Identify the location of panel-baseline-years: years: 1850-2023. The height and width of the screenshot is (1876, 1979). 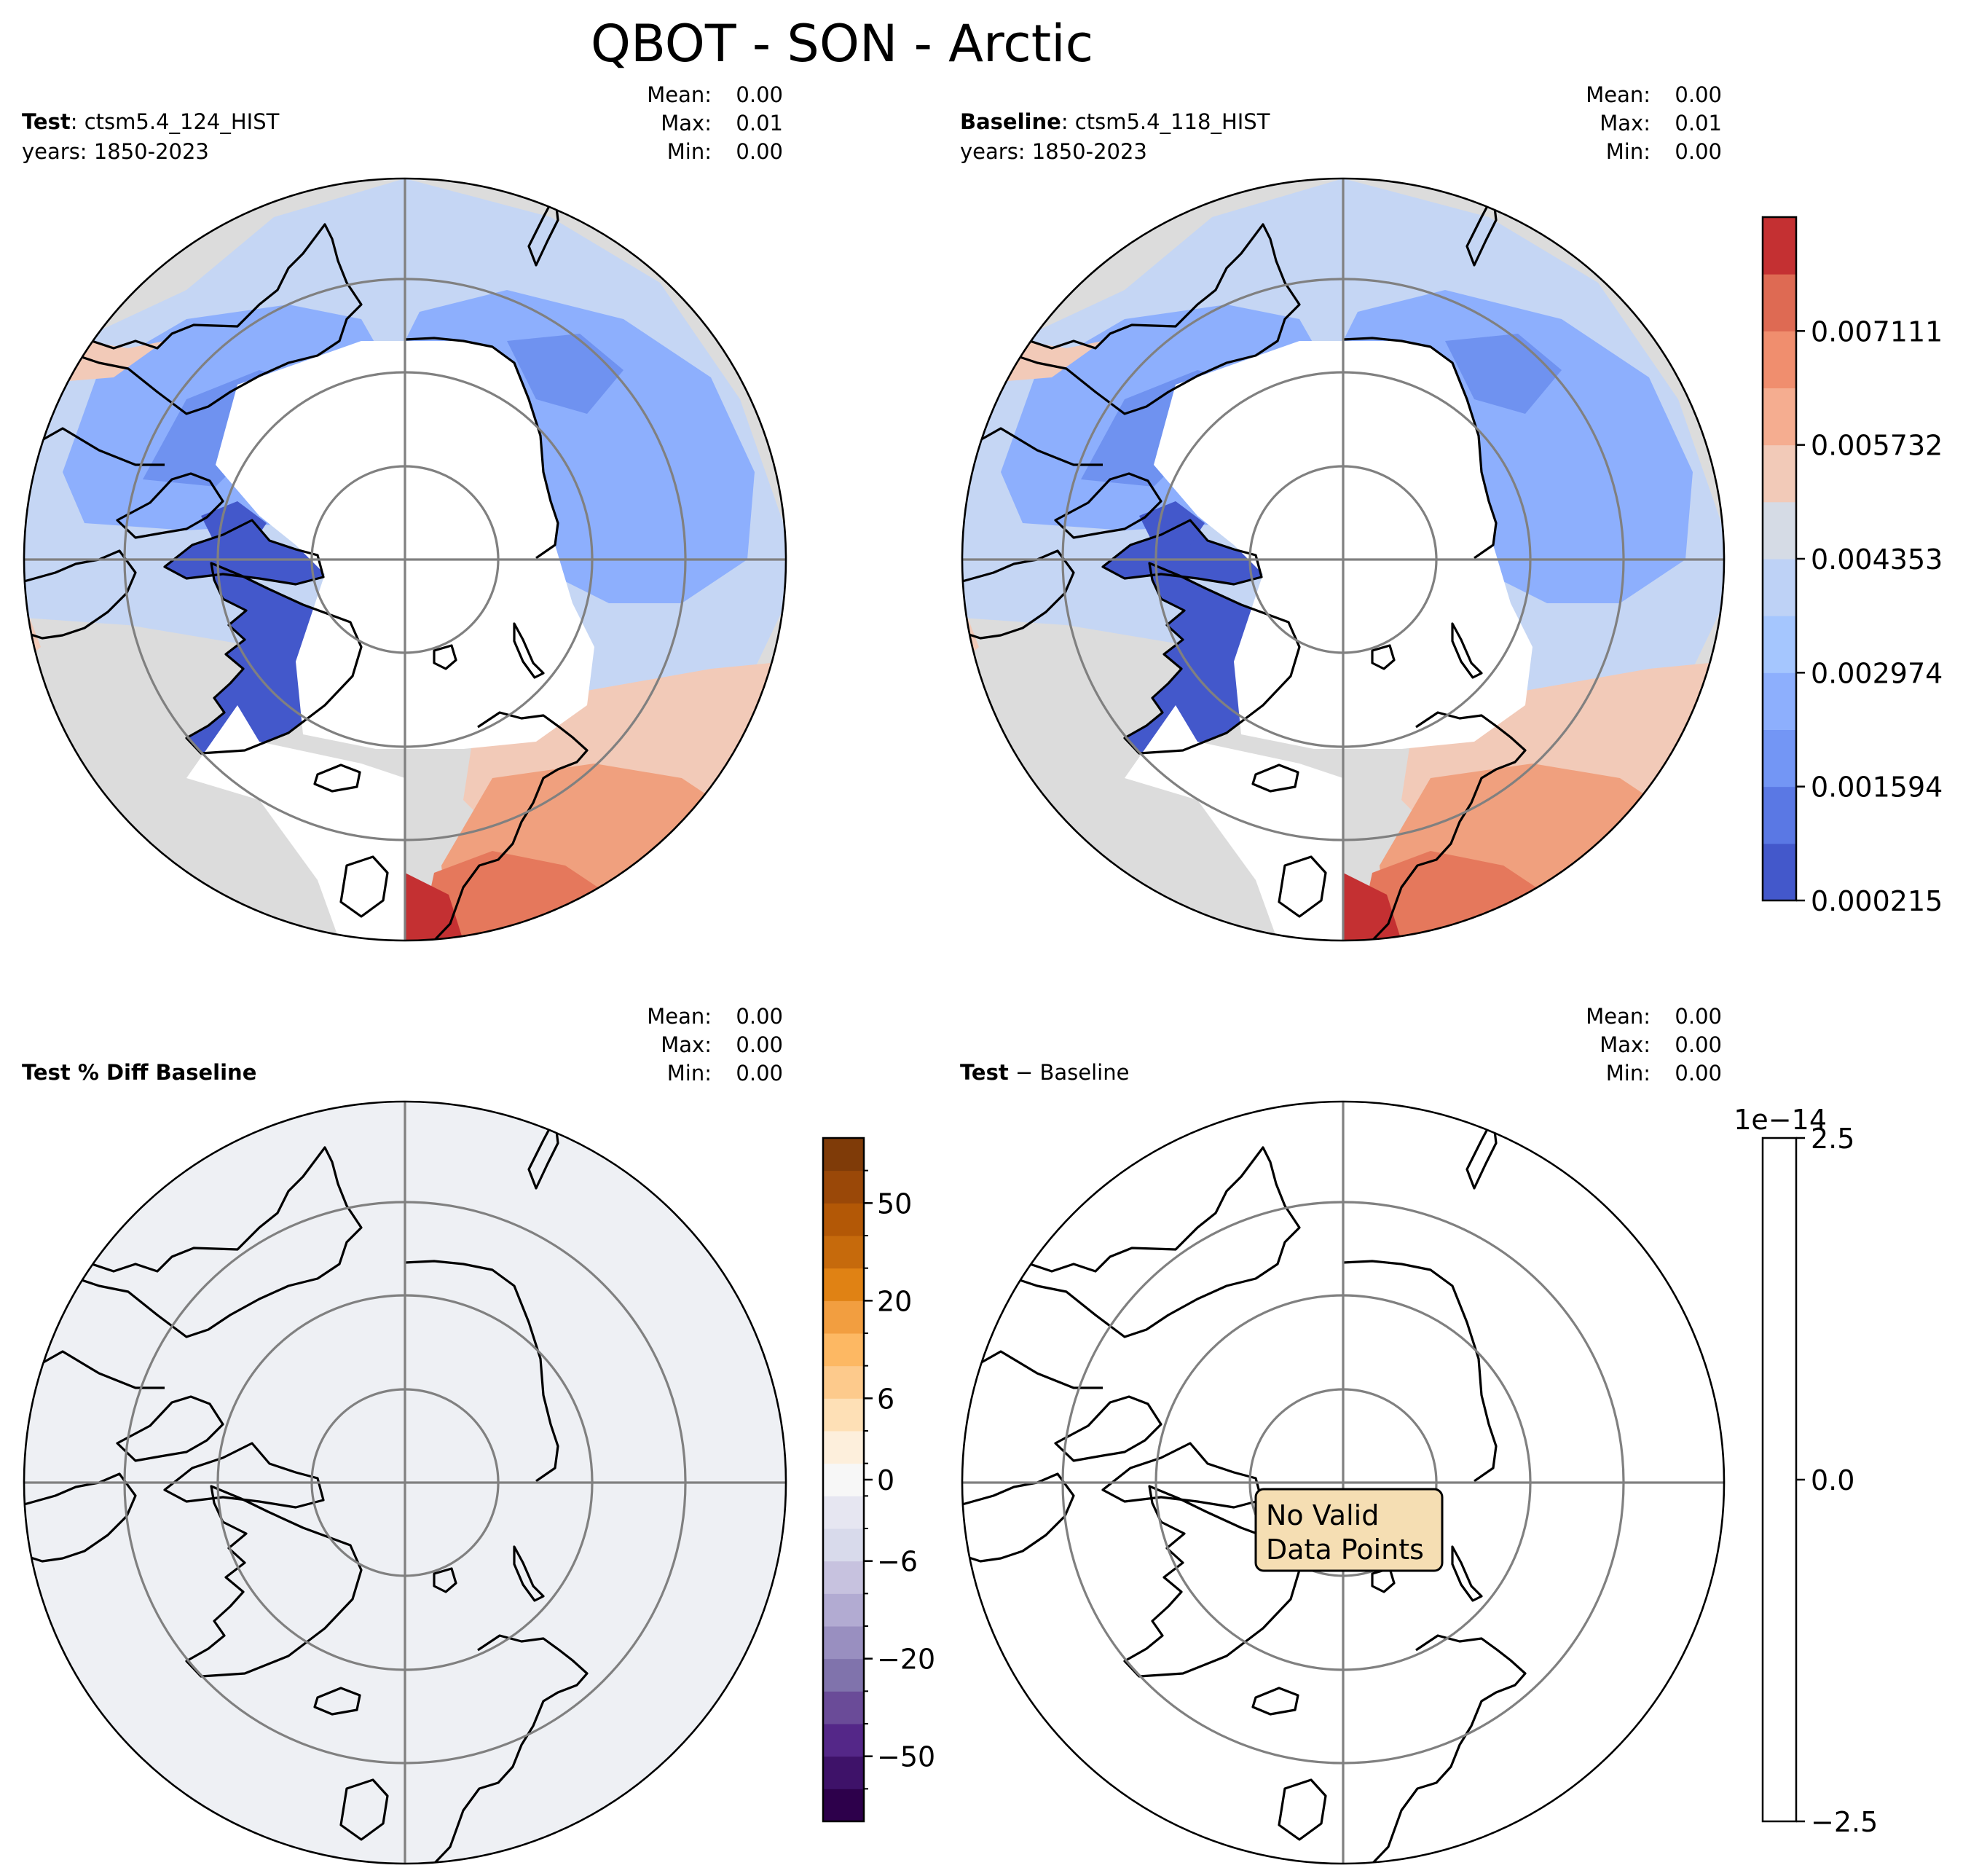
(1053, 151).